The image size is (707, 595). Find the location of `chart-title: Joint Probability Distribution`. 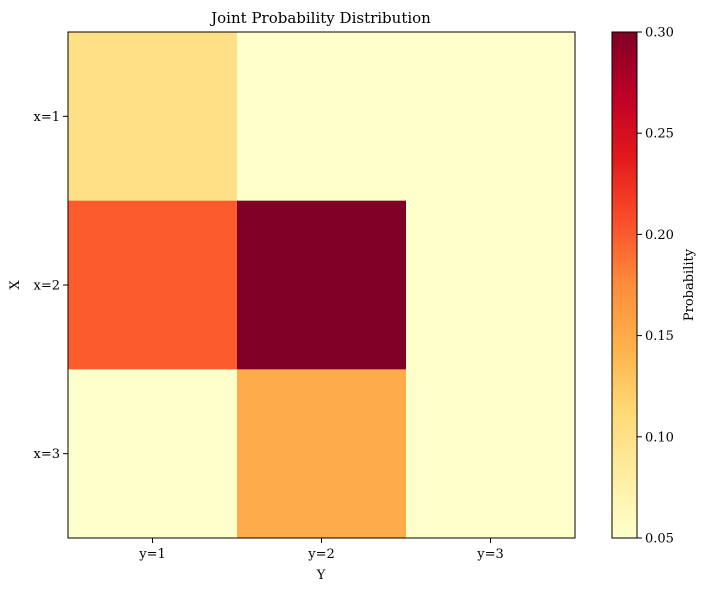

chart-title: Joint Probability Distribution is located at coordinates (320, 18).